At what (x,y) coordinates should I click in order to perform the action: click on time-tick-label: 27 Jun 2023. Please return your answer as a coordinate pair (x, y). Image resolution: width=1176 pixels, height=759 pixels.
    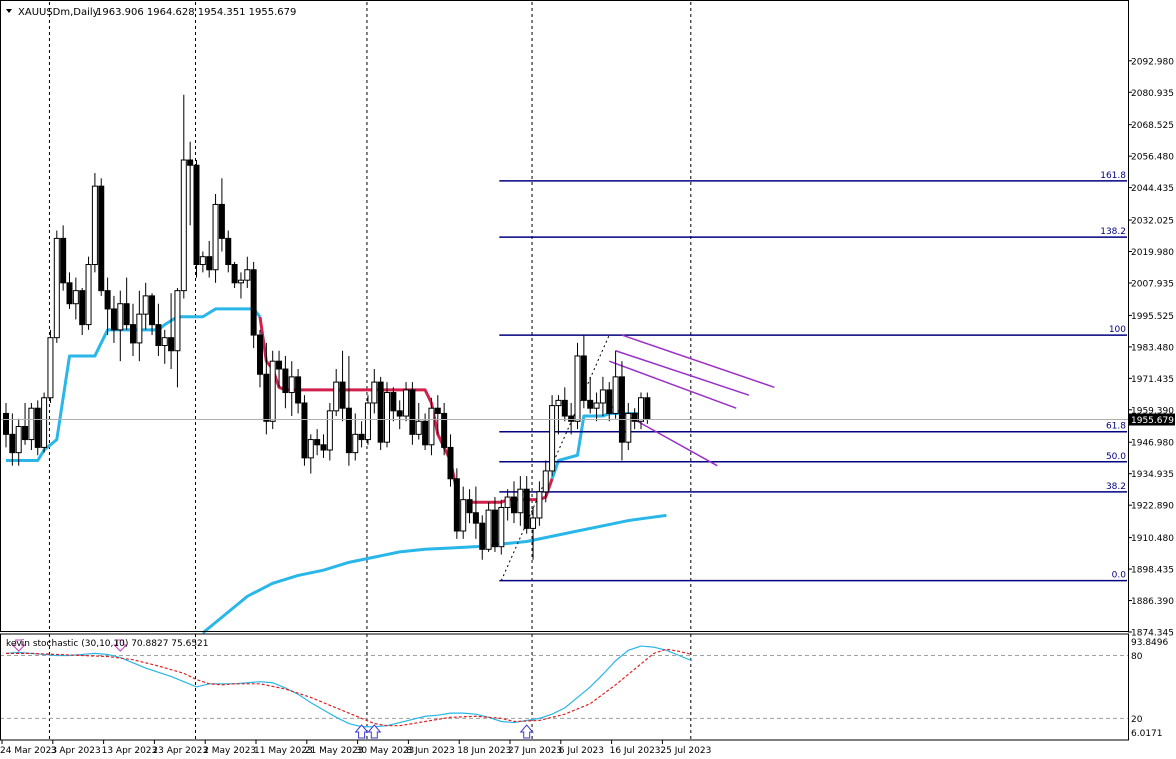
    Looking at the image, I should click on (535, 751).